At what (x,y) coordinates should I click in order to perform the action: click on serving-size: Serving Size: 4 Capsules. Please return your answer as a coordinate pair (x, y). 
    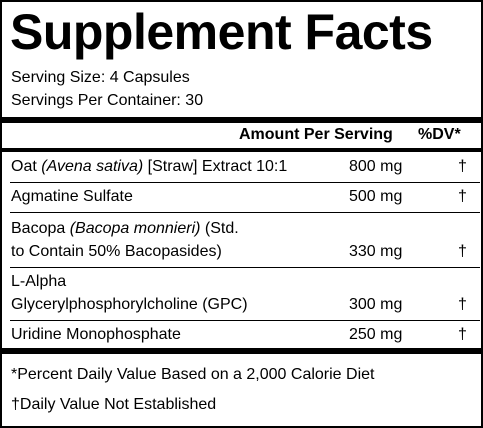
    Looking at the image, I should click on (100, 77).